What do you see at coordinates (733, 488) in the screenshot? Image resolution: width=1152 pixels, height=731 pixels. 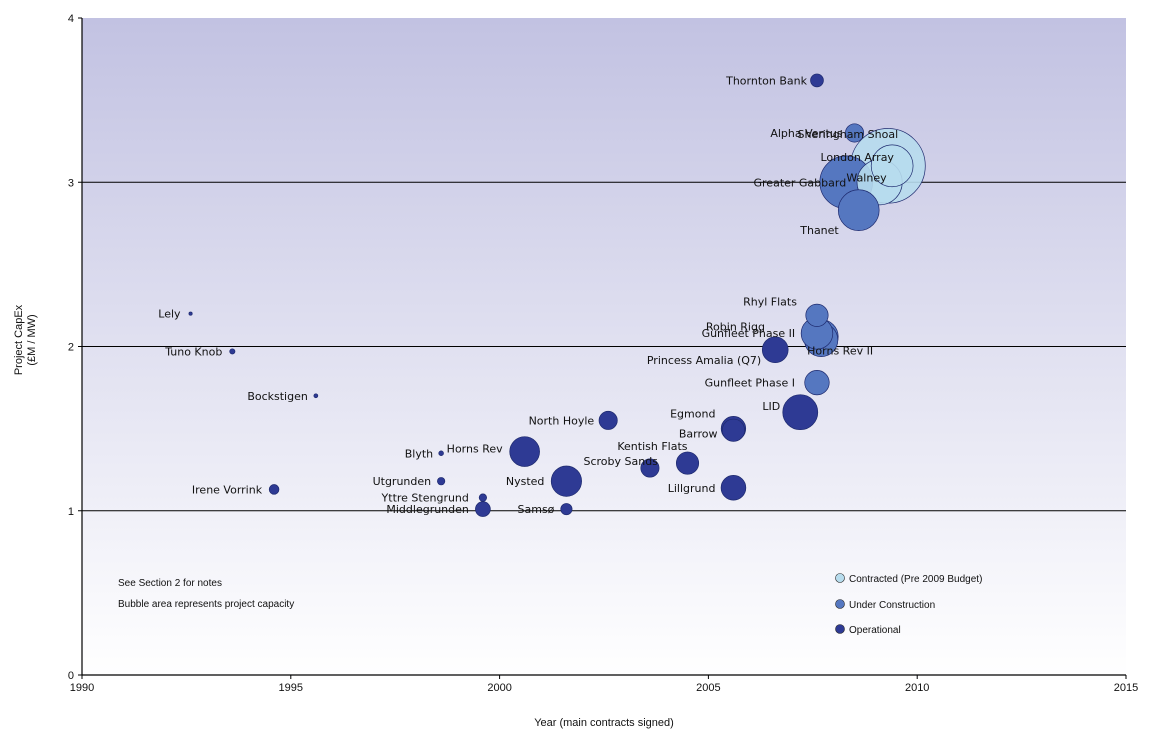 I see `bubble-lillgrund` at bounding box center [733, 488].